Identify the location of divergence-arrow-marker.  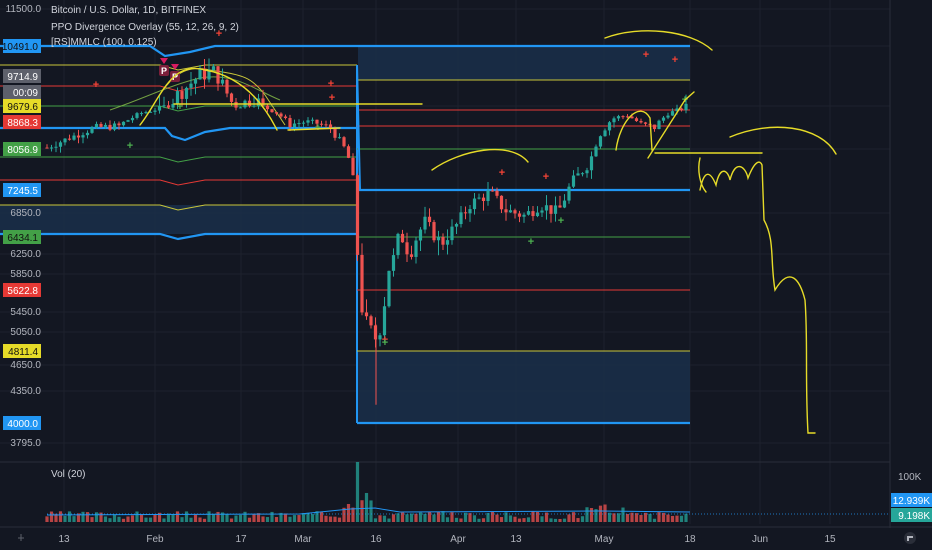
(175, 67).